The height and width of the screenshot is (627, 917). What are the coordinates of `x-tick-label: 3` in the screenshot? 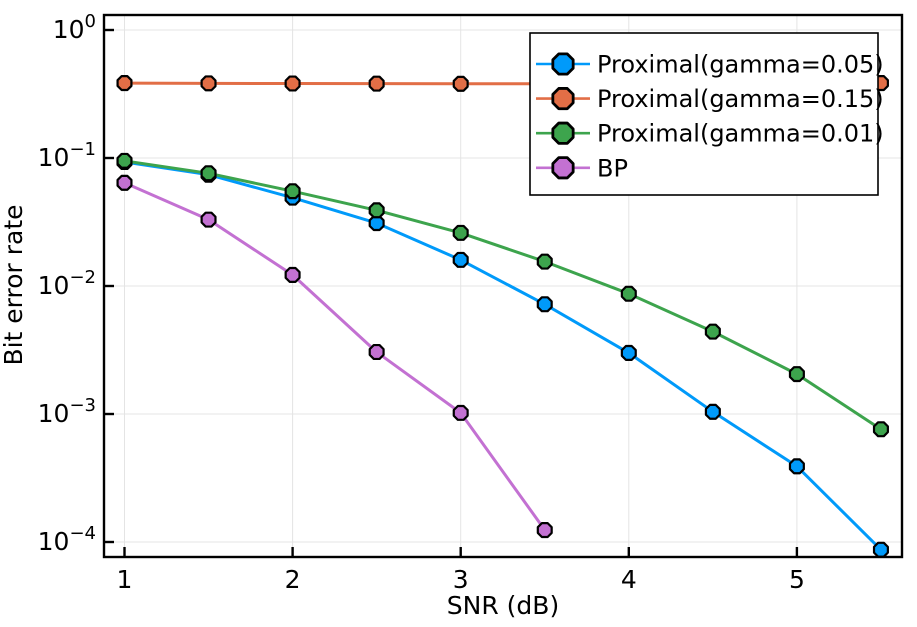 It's located at (461, 579).